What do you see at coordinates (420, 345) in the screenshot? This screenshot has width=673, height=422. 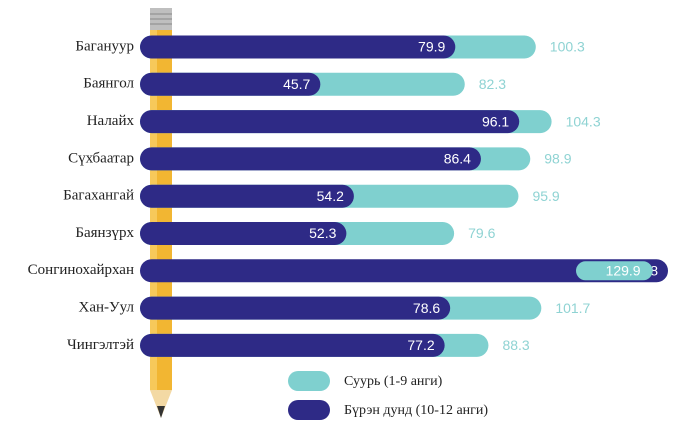 I see `value-label: 77.2` at bounding box center [420, 345].